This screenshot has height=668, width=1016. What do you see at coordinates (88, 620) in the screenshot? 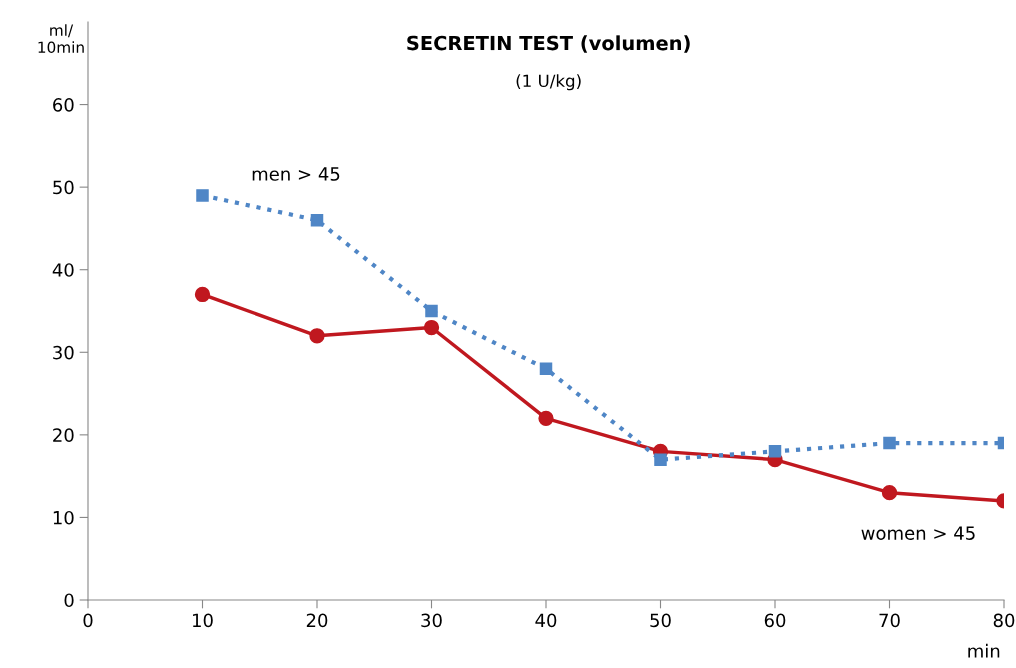
I see `x-tick-label: 0` at bounding box center [88, 620].